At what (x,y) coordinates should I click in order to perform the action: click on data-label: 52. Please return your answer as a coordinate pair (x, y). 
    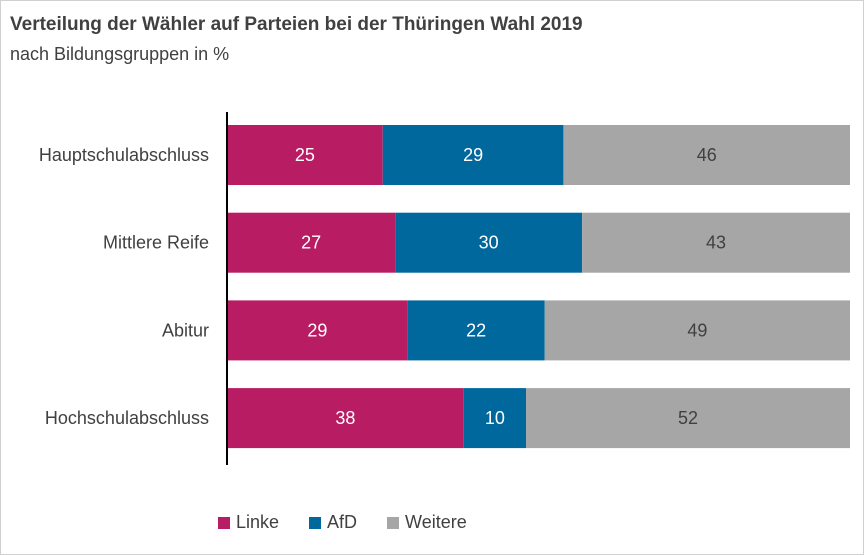
    Looking at the image, I should click on (688, 418).